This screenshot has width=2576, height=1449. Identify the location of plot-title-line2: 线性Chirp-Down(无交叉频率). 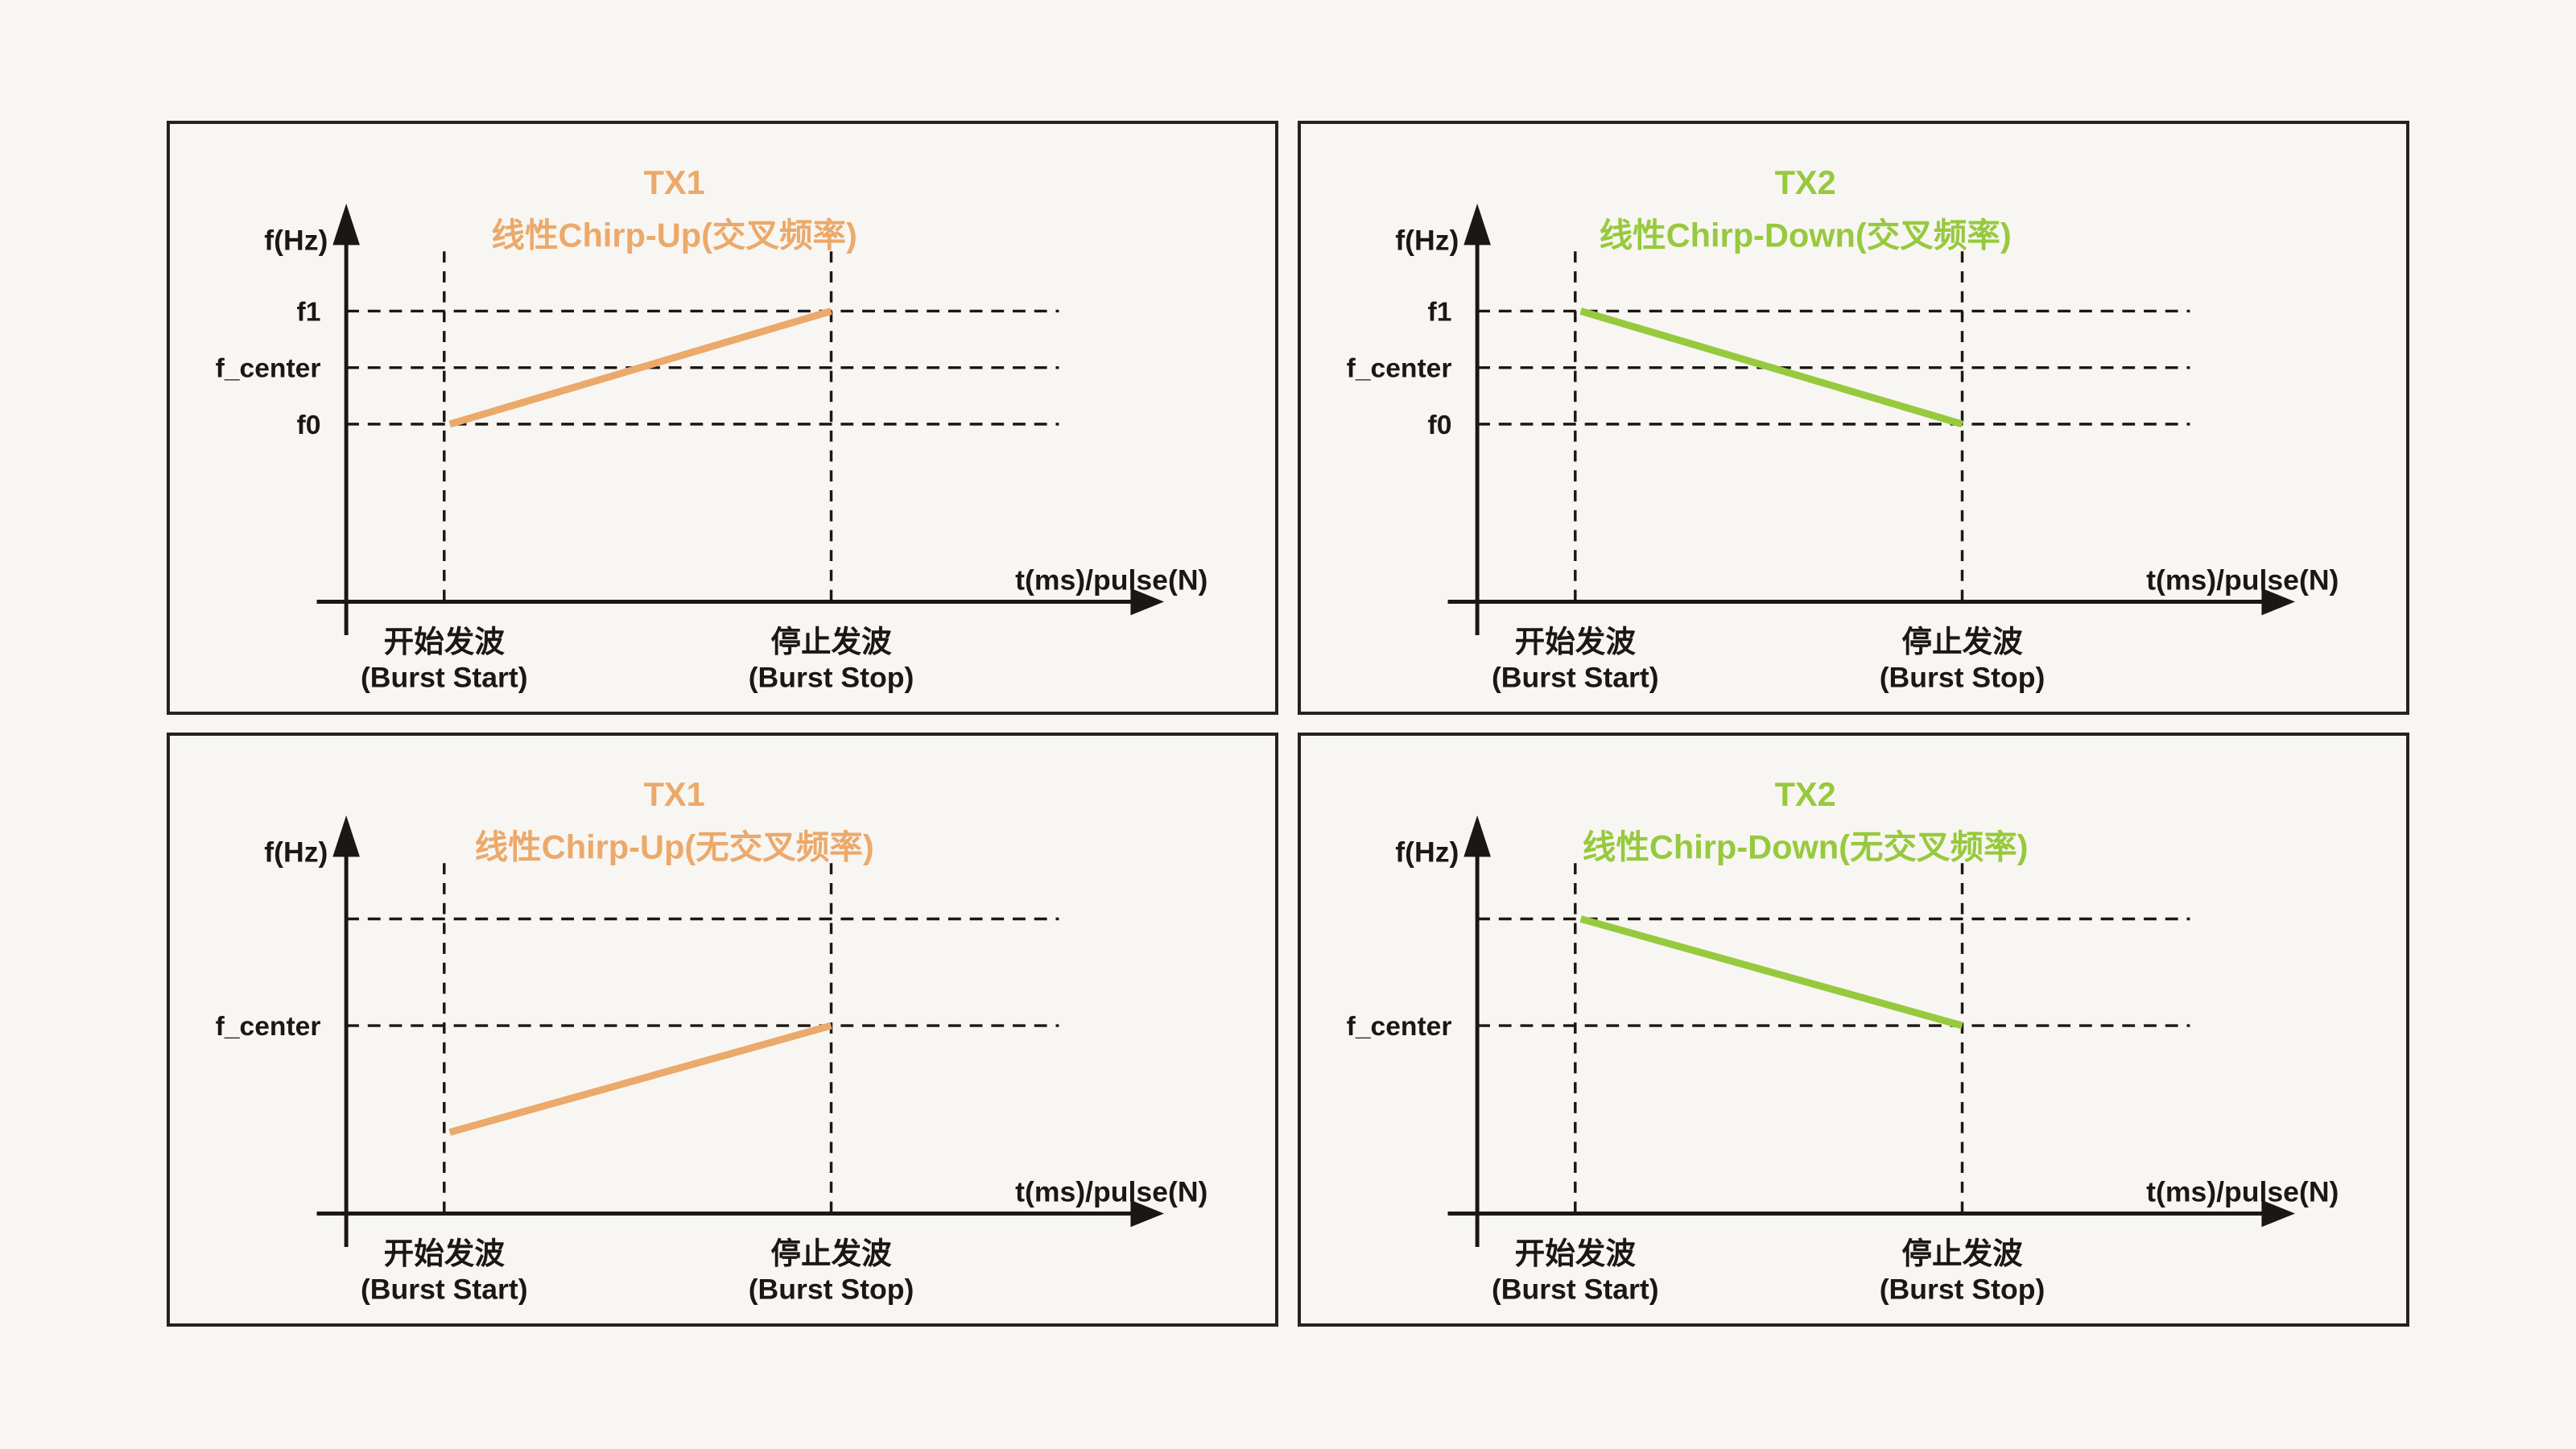
(1806, 846).